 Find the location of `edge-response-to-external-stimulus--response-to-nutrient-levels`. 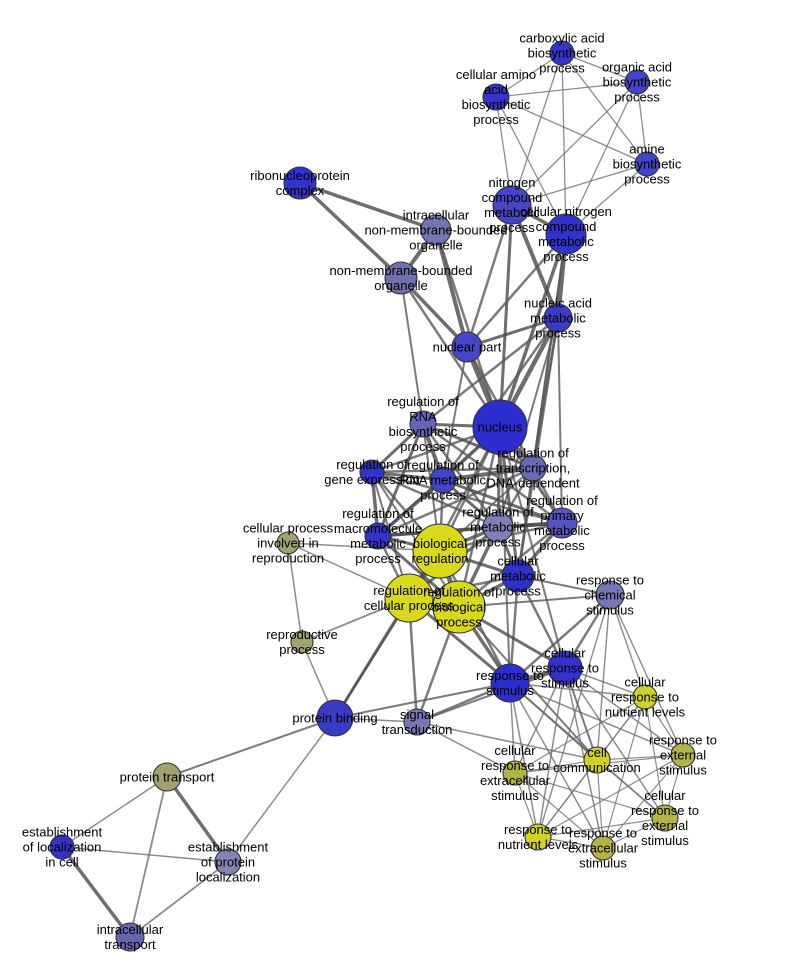

edge-response-to-external-stimulus--response-to-nutrient-levels is located at coordinates (610, 796).